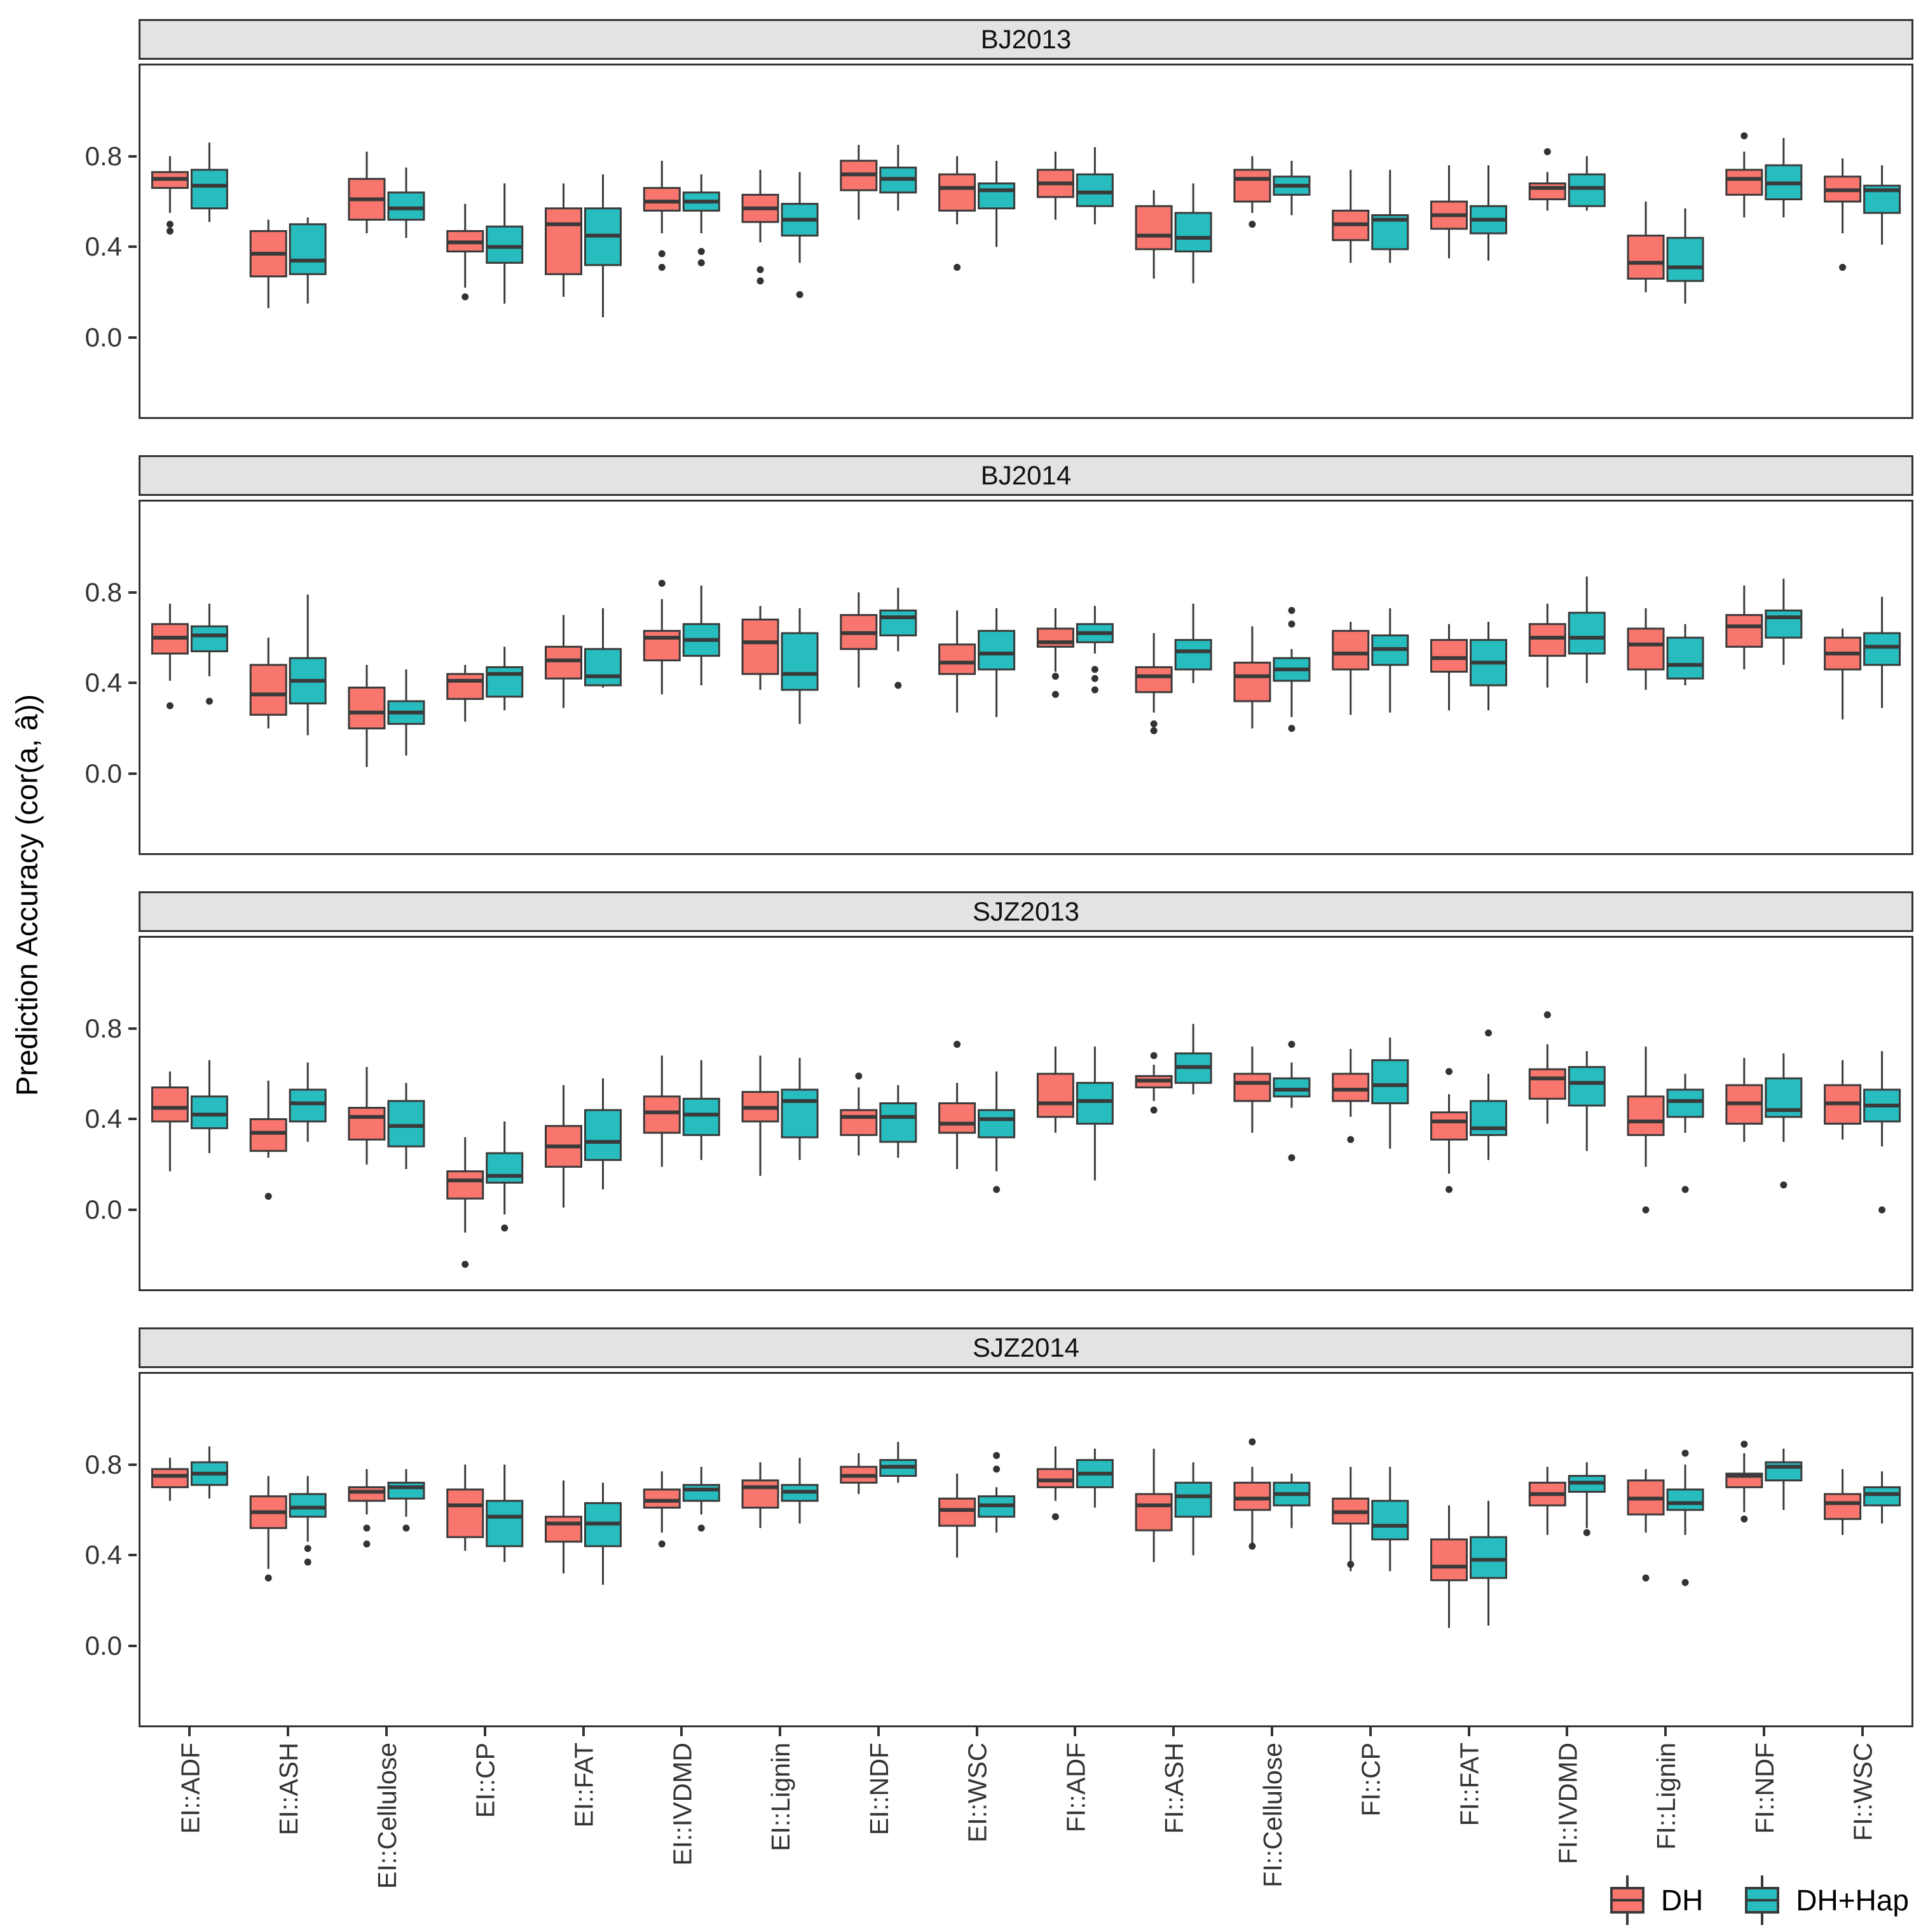 This screenshot has width=1928, height=1932. Describe the element at coordinates (1764, 1788) in the screenshot. I see `x-tick-label: FI::NDF` at that location.